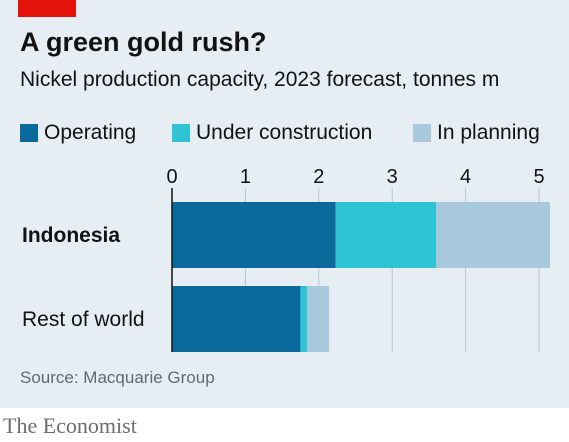 The height and width of the screenshot is (442, 569). What do you see at coordinates (304, 319) in the screenshot?
I see `bar-rest-of-world-under-construction` at bounding box center [304, 319].